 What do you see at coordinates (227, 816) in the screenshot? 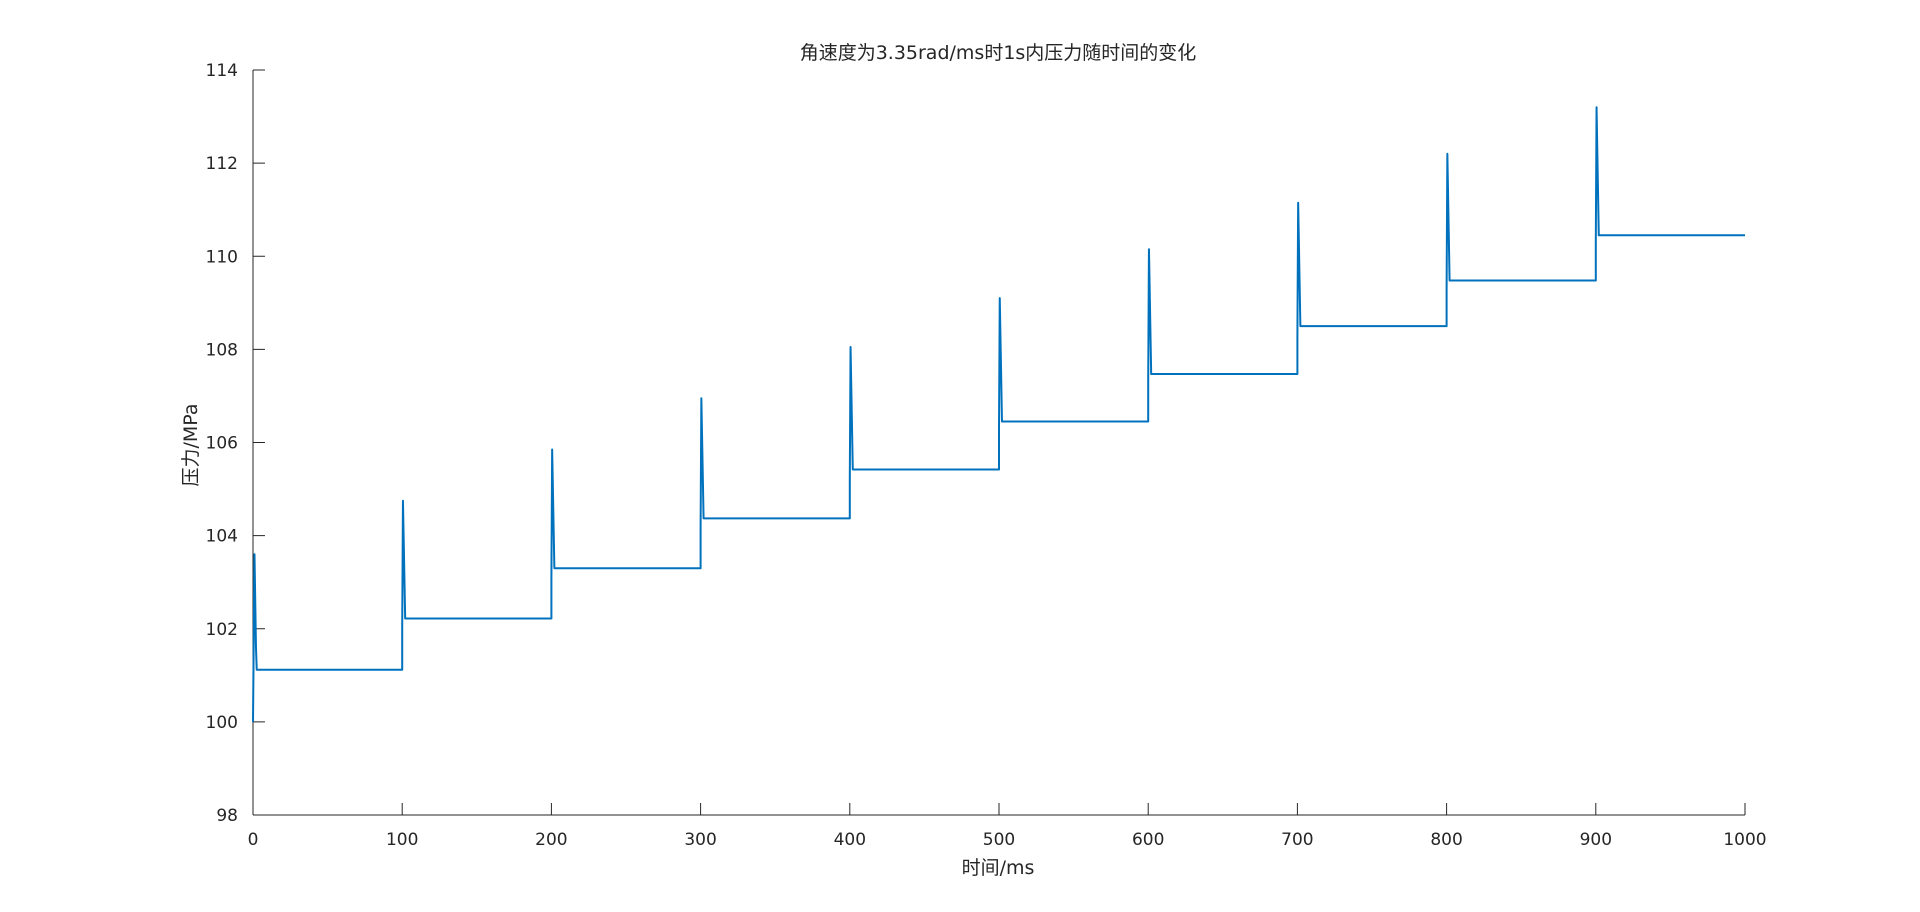
I see `y-tick-label: 98` at bounding box center [227, 816].